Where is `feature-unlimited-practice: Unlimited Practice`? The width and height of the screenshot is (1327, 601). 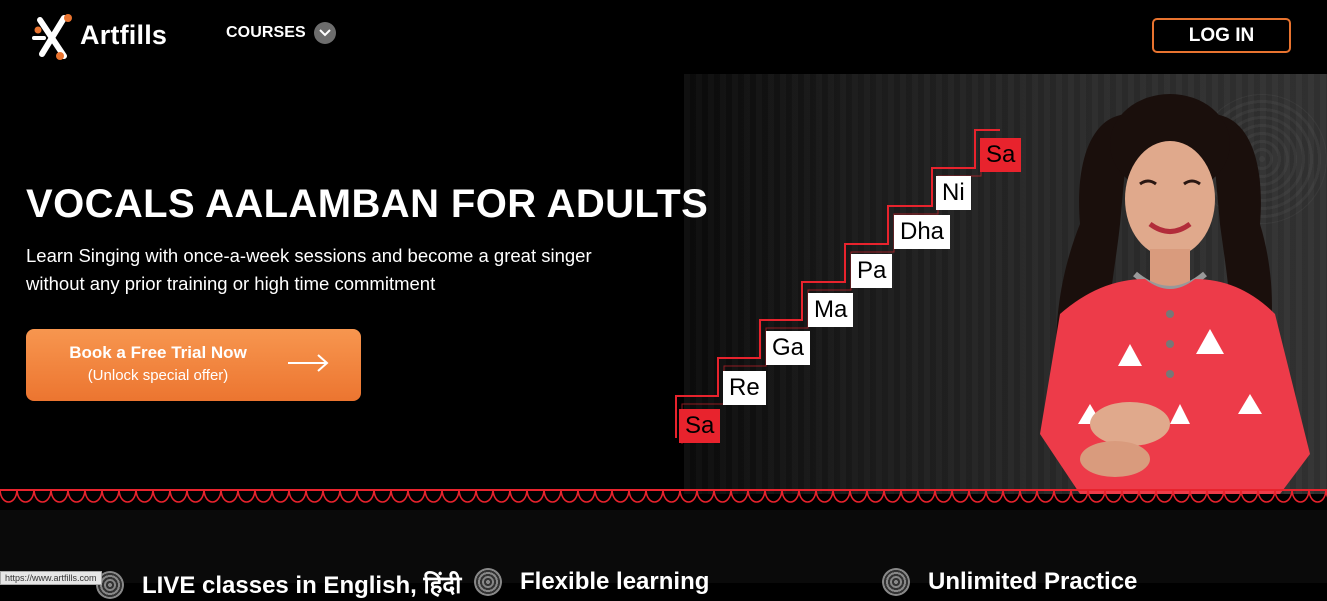 feature-unlimited-practice: Unlimited Practice is located at coordinates (1009, 582).